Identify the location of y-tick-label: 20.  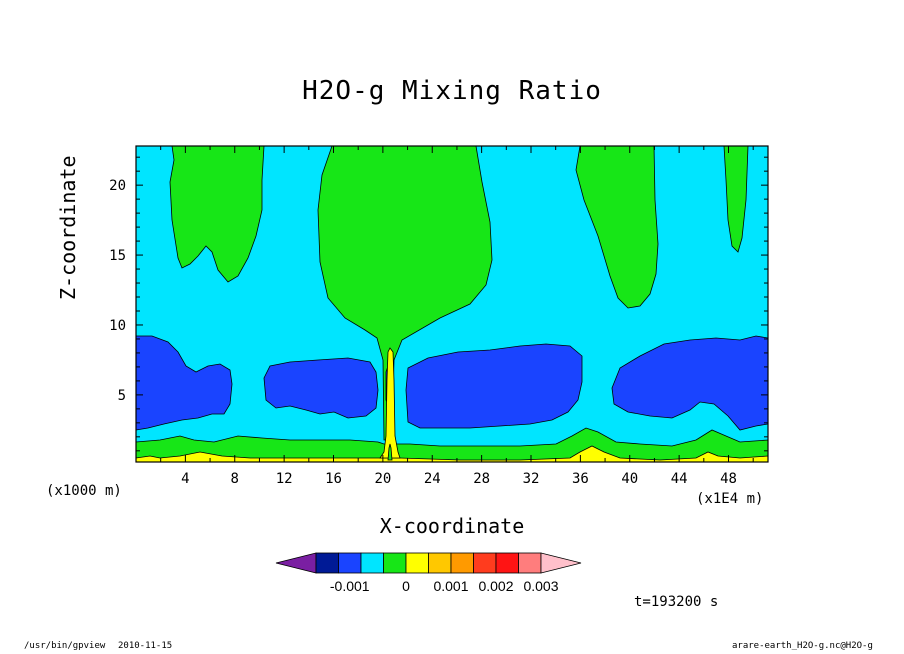
(117, 186).